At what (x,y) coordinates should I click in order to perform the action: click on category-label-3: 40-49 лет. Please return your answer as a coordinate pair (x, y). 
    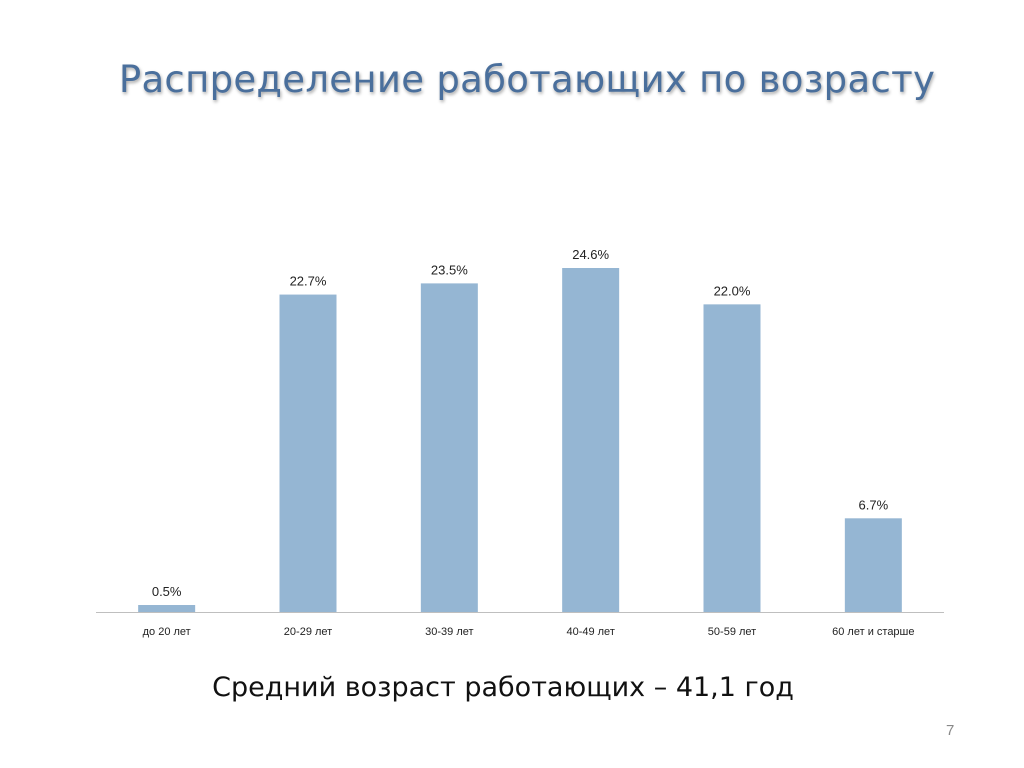
    Looking at the image, I should click on (590, 632).